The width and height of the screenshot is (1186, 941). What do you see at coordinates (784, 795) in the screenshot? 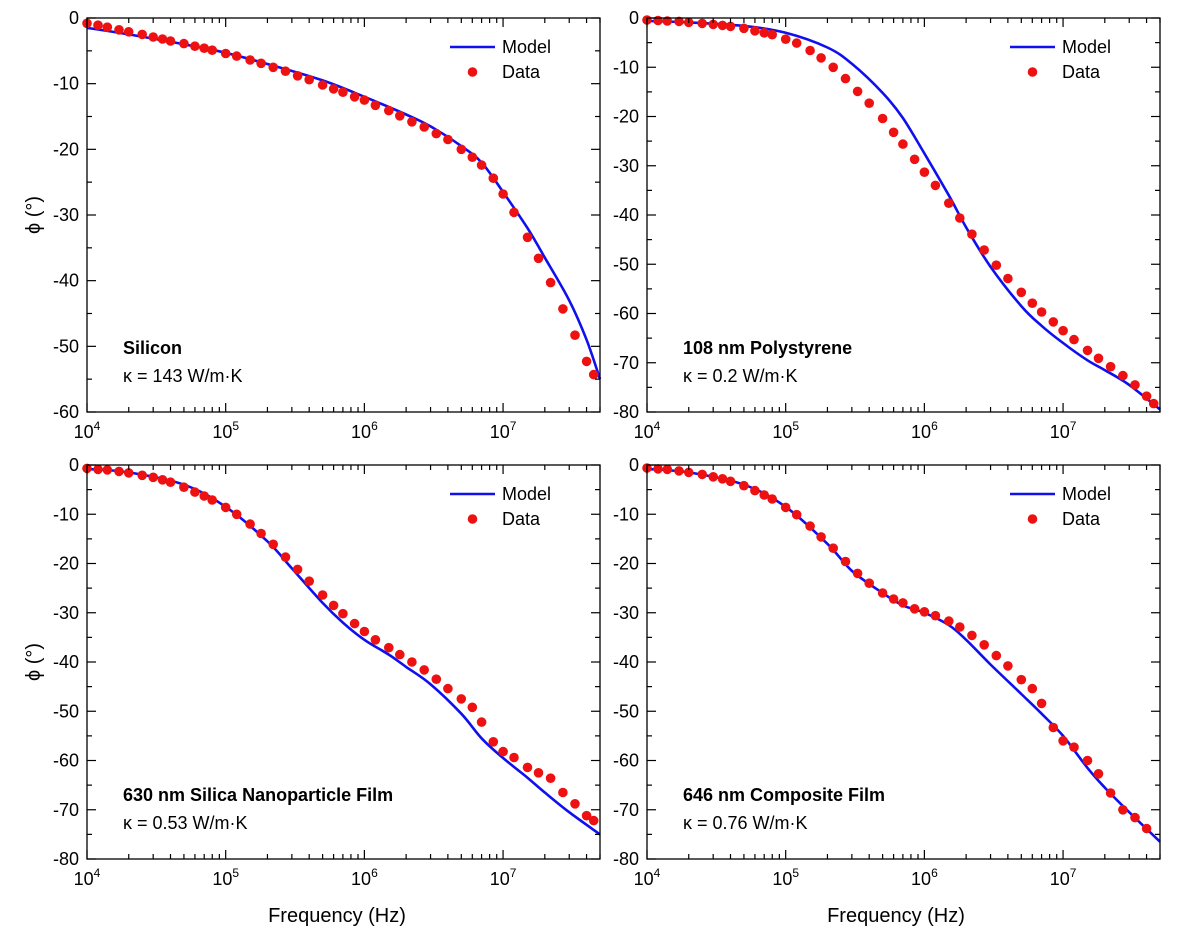
I see `sample-name: 646 nm Composite Film` at bounding box center [784, 795].